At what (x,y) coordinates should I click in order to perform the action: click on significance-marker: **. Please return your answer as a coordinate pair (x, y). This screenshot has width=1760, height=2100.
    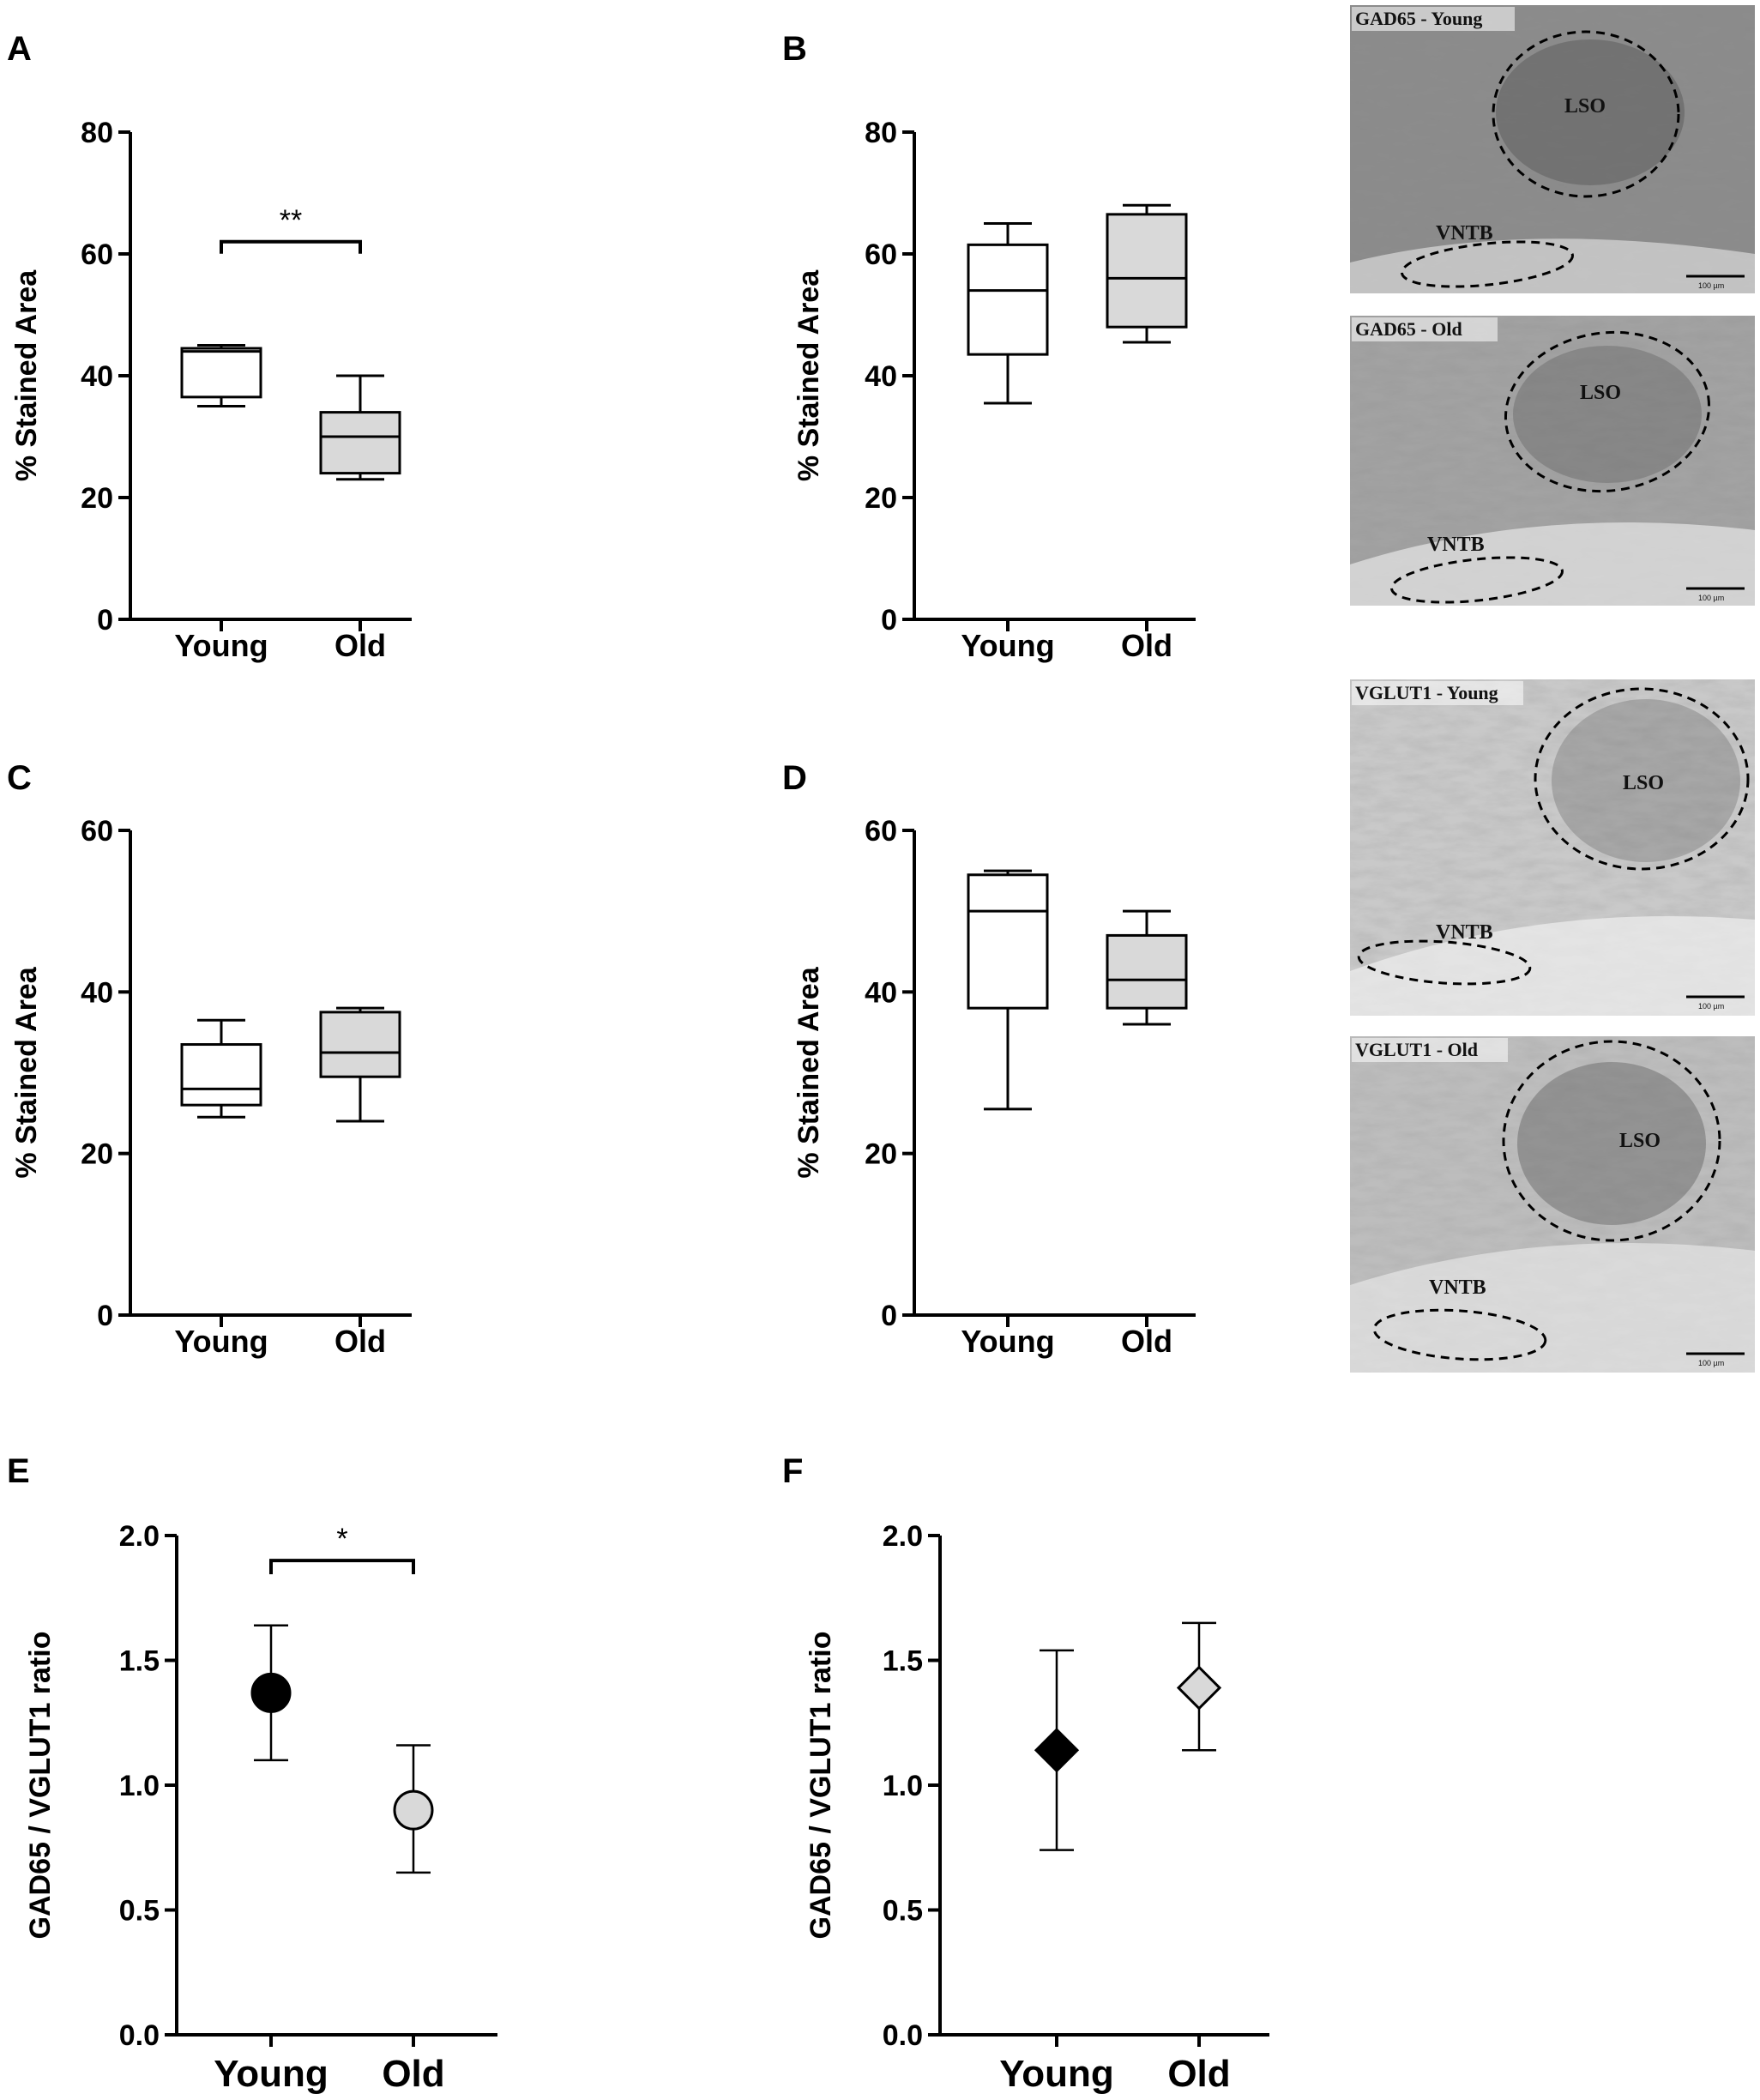
    Looking at the image, I should click on (291, 220).